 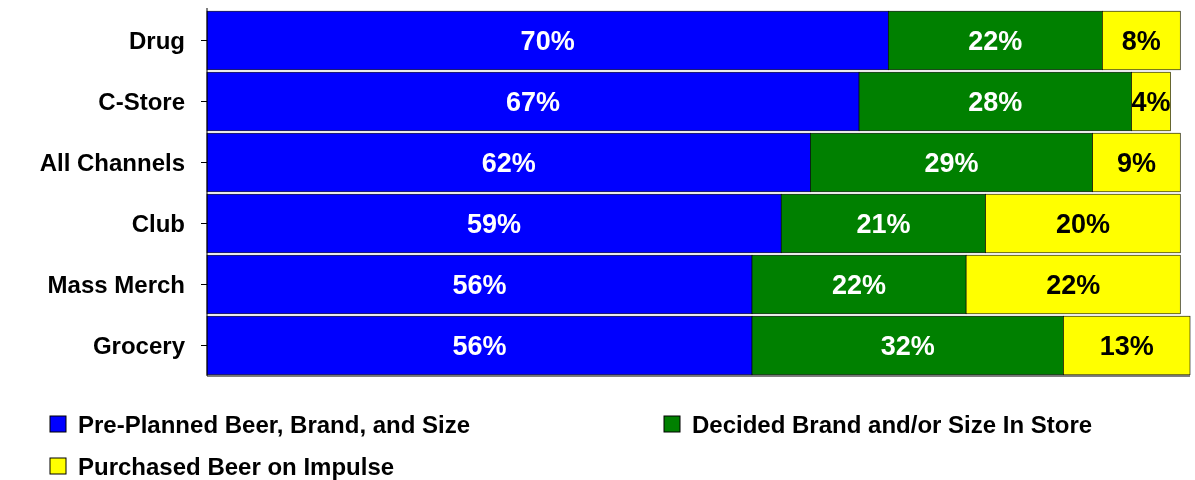 I want to click on data-label: 20%, so click(x=1082, y=223).